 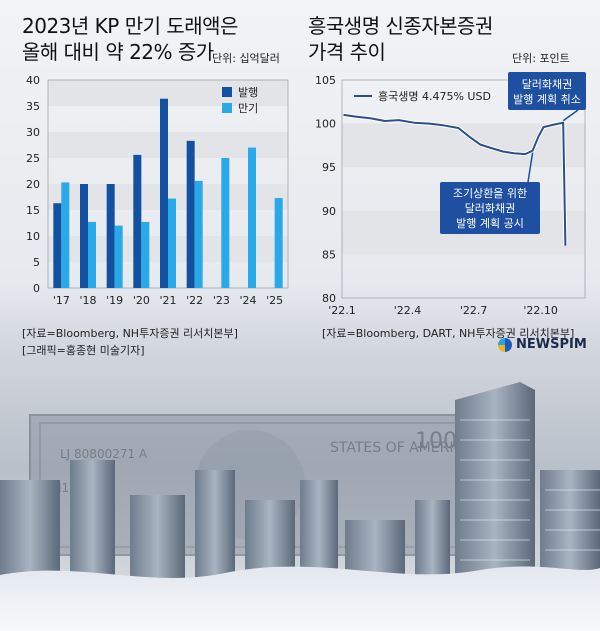 I want to click on bar-y-tick-label: 40, so click(x=33, y=80).